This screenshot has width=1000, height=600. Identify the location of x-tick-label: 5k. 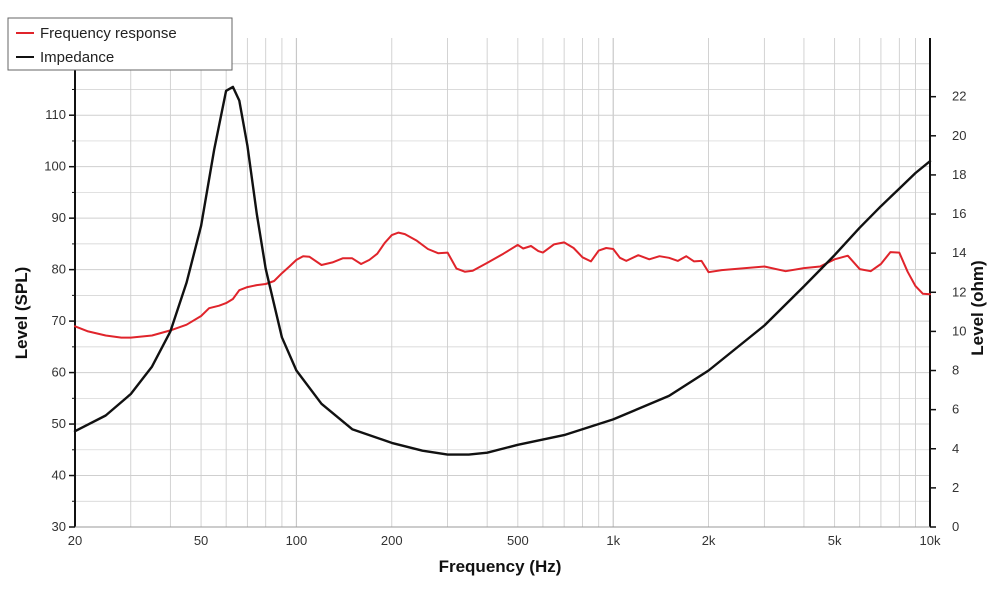
(835, 540).